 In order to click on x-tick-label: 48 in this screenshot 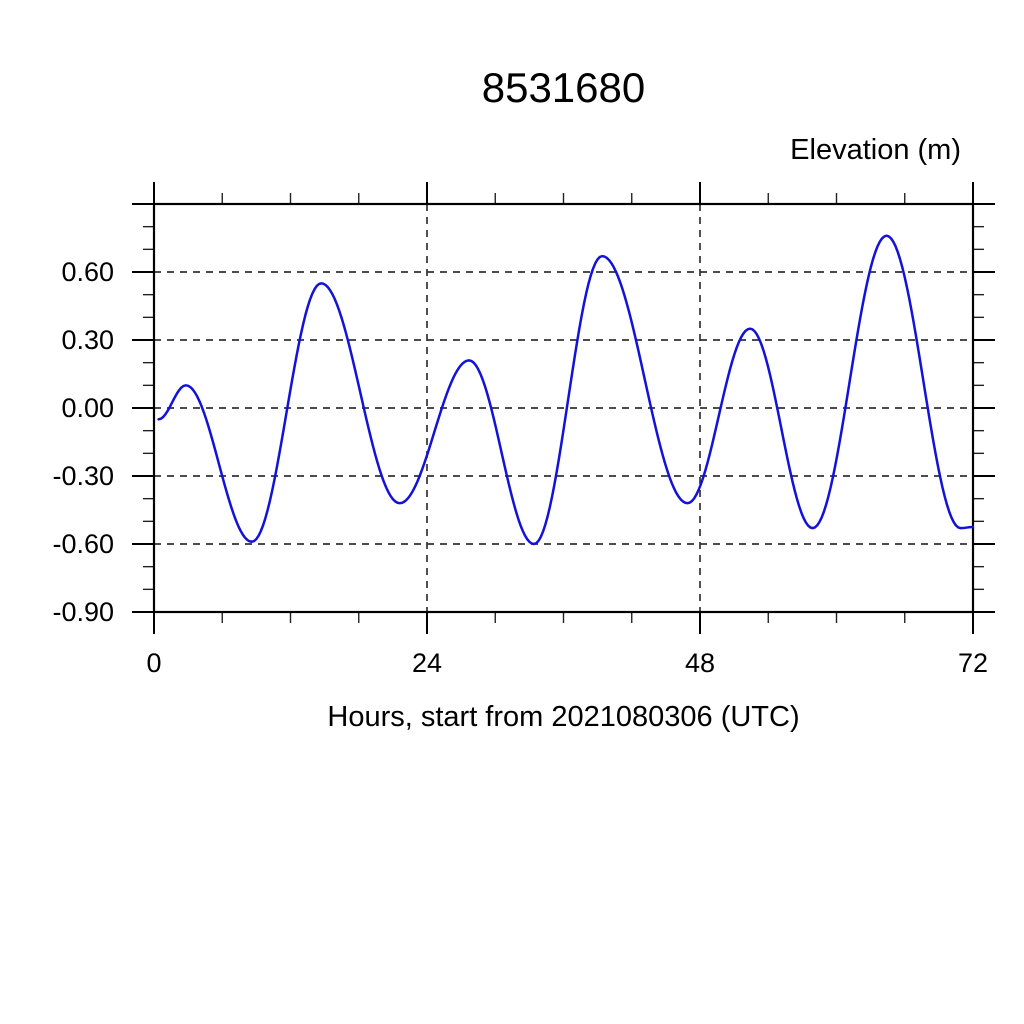, I will do `click(700, 663)`.